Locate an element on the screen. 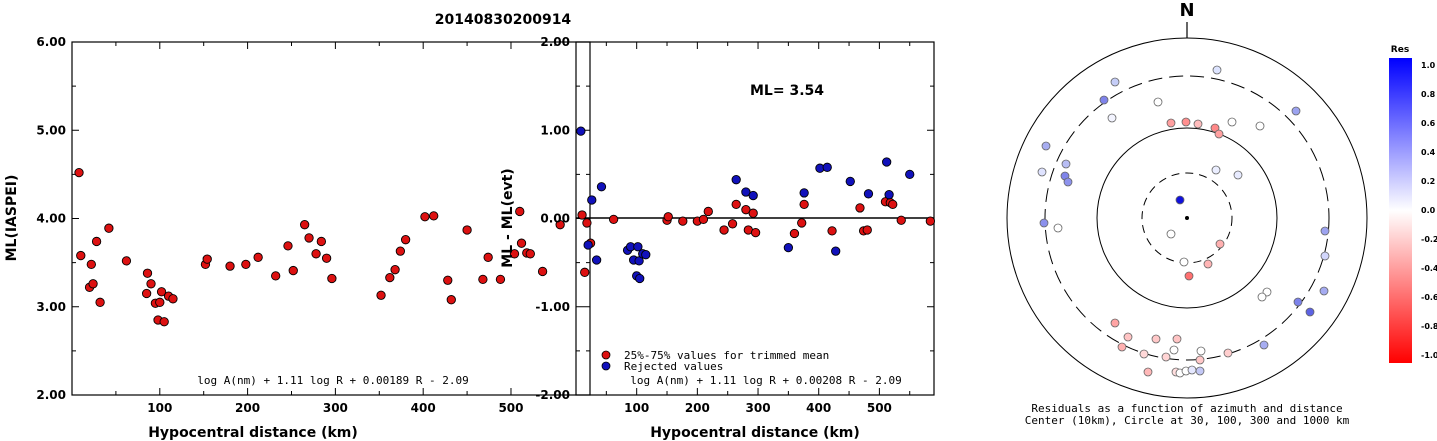  center-dot is located at coordinates (1187, 218).